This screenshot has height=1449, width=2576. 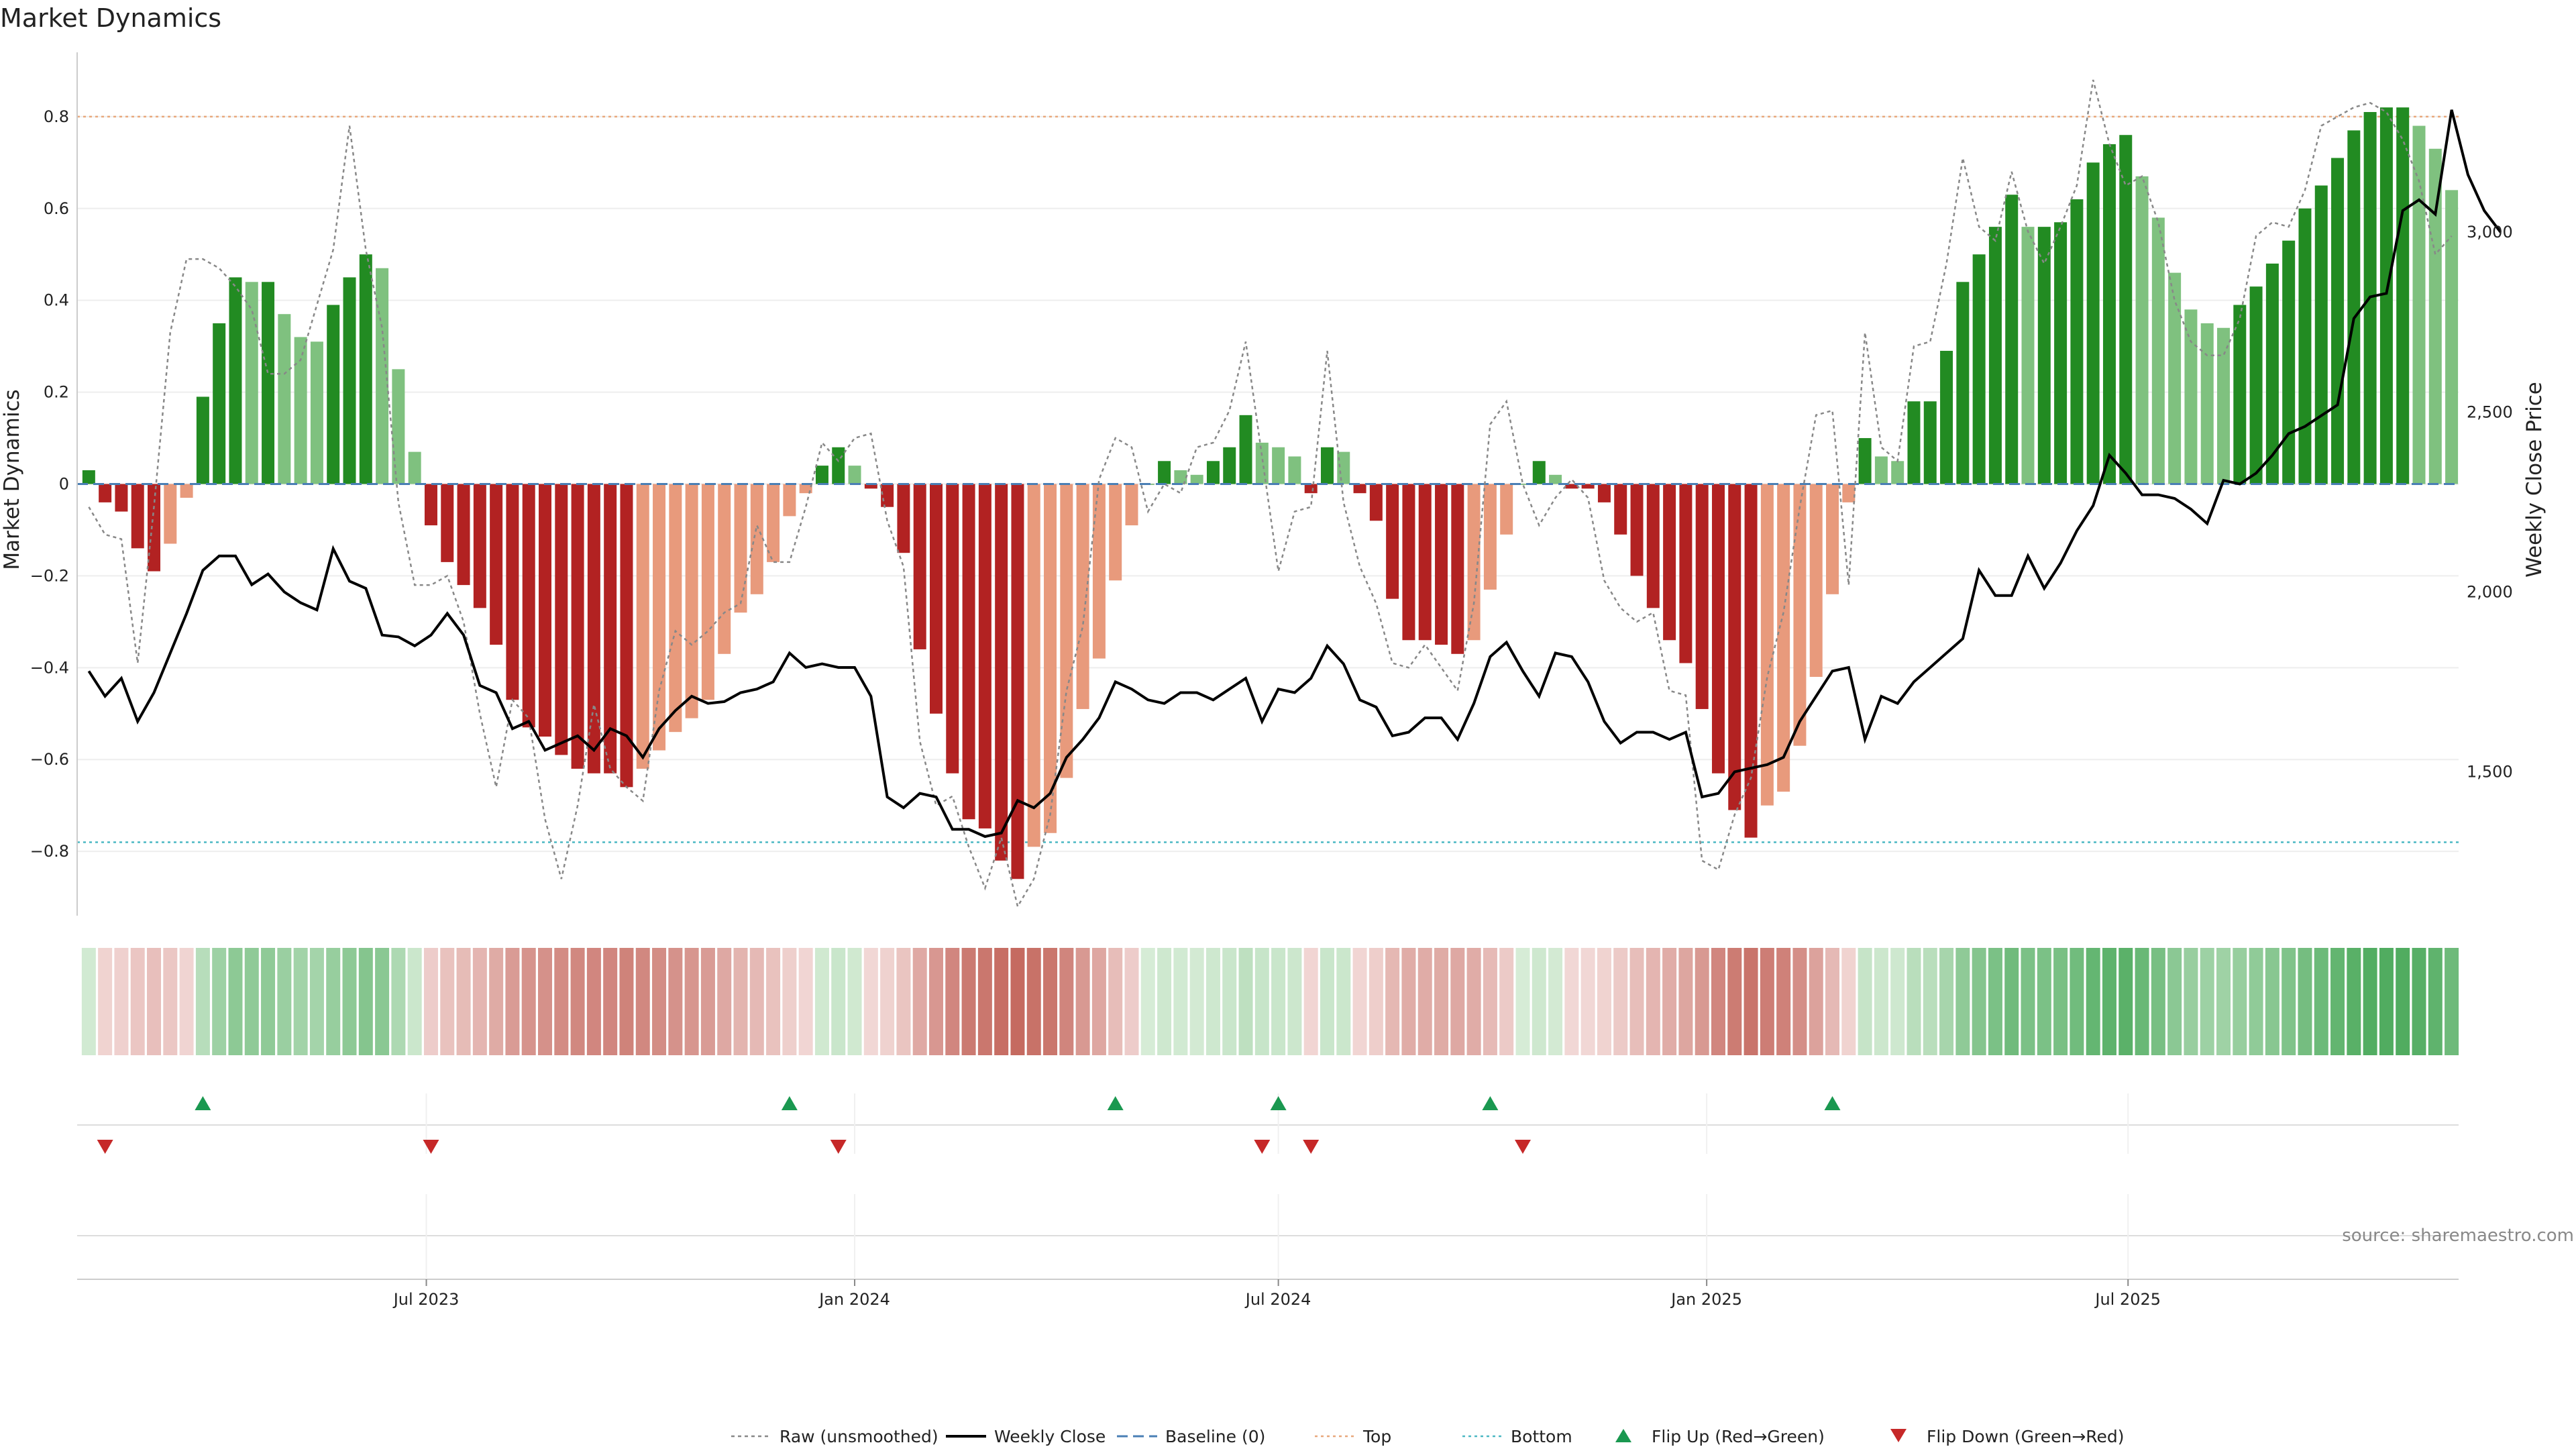 I want to click on x-tick-label-4: Jul 2025, so click(x=2127, y=1299).